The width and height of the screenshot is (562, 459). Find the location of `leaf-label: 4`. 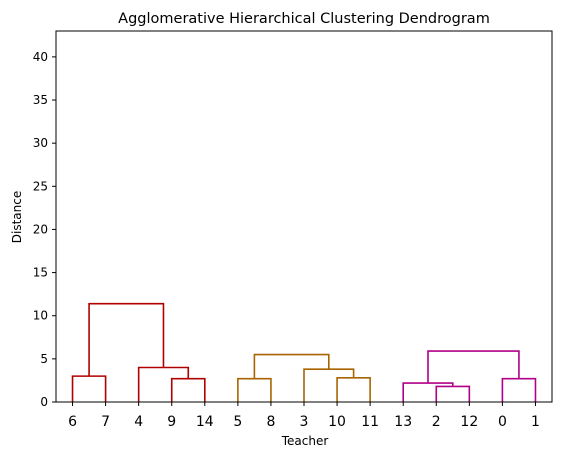

leaf-label: 4 is located at coordinates (138, 422).